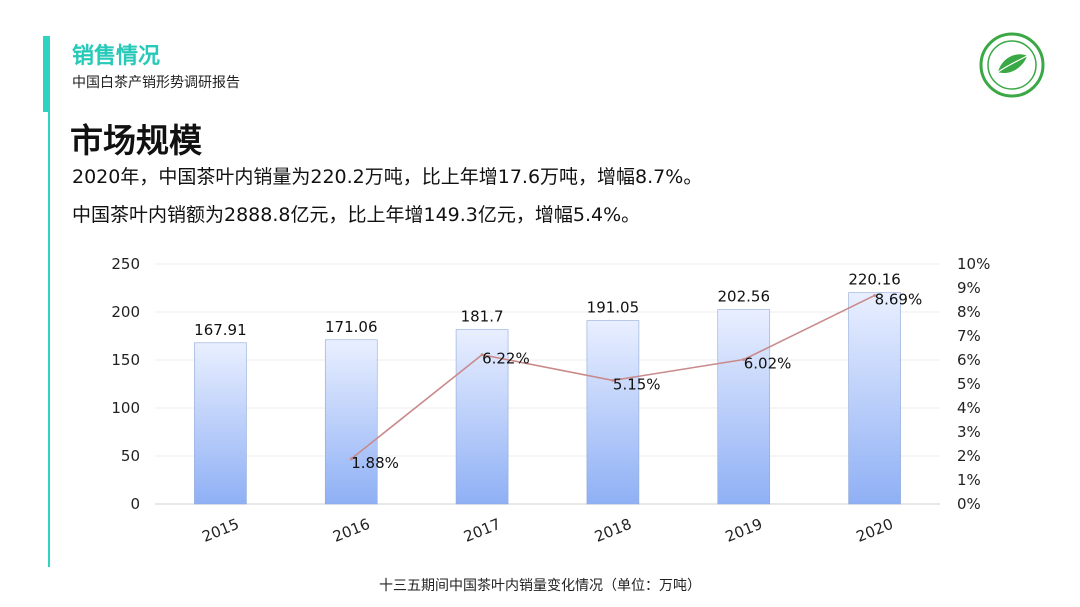 The image size is (1080, 607). I want to click on bar-value-label: 220.16, so click(874, 280).